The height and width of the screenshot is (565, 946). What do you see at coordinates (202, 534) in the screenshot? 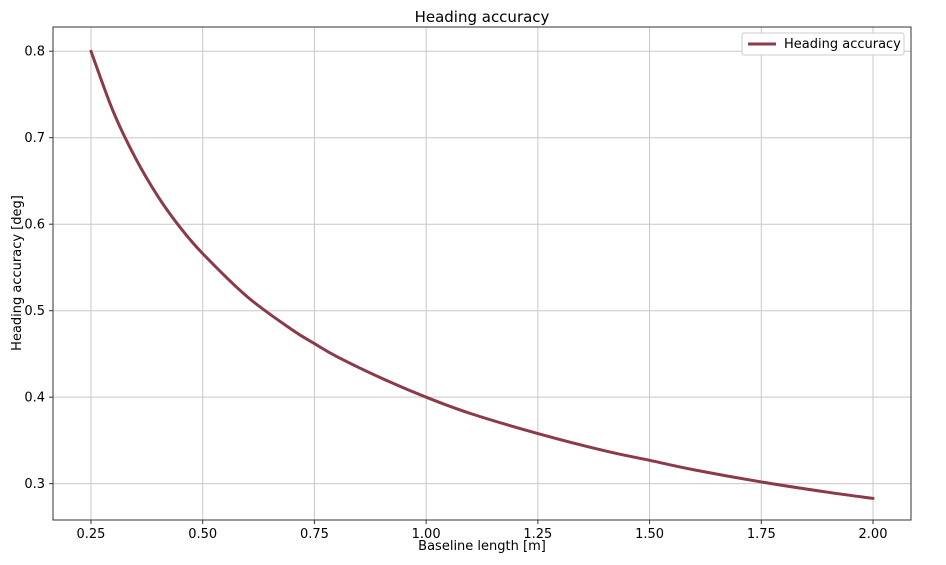
I see `x-tick-label: 0.50` at bounding box center [202, 534].